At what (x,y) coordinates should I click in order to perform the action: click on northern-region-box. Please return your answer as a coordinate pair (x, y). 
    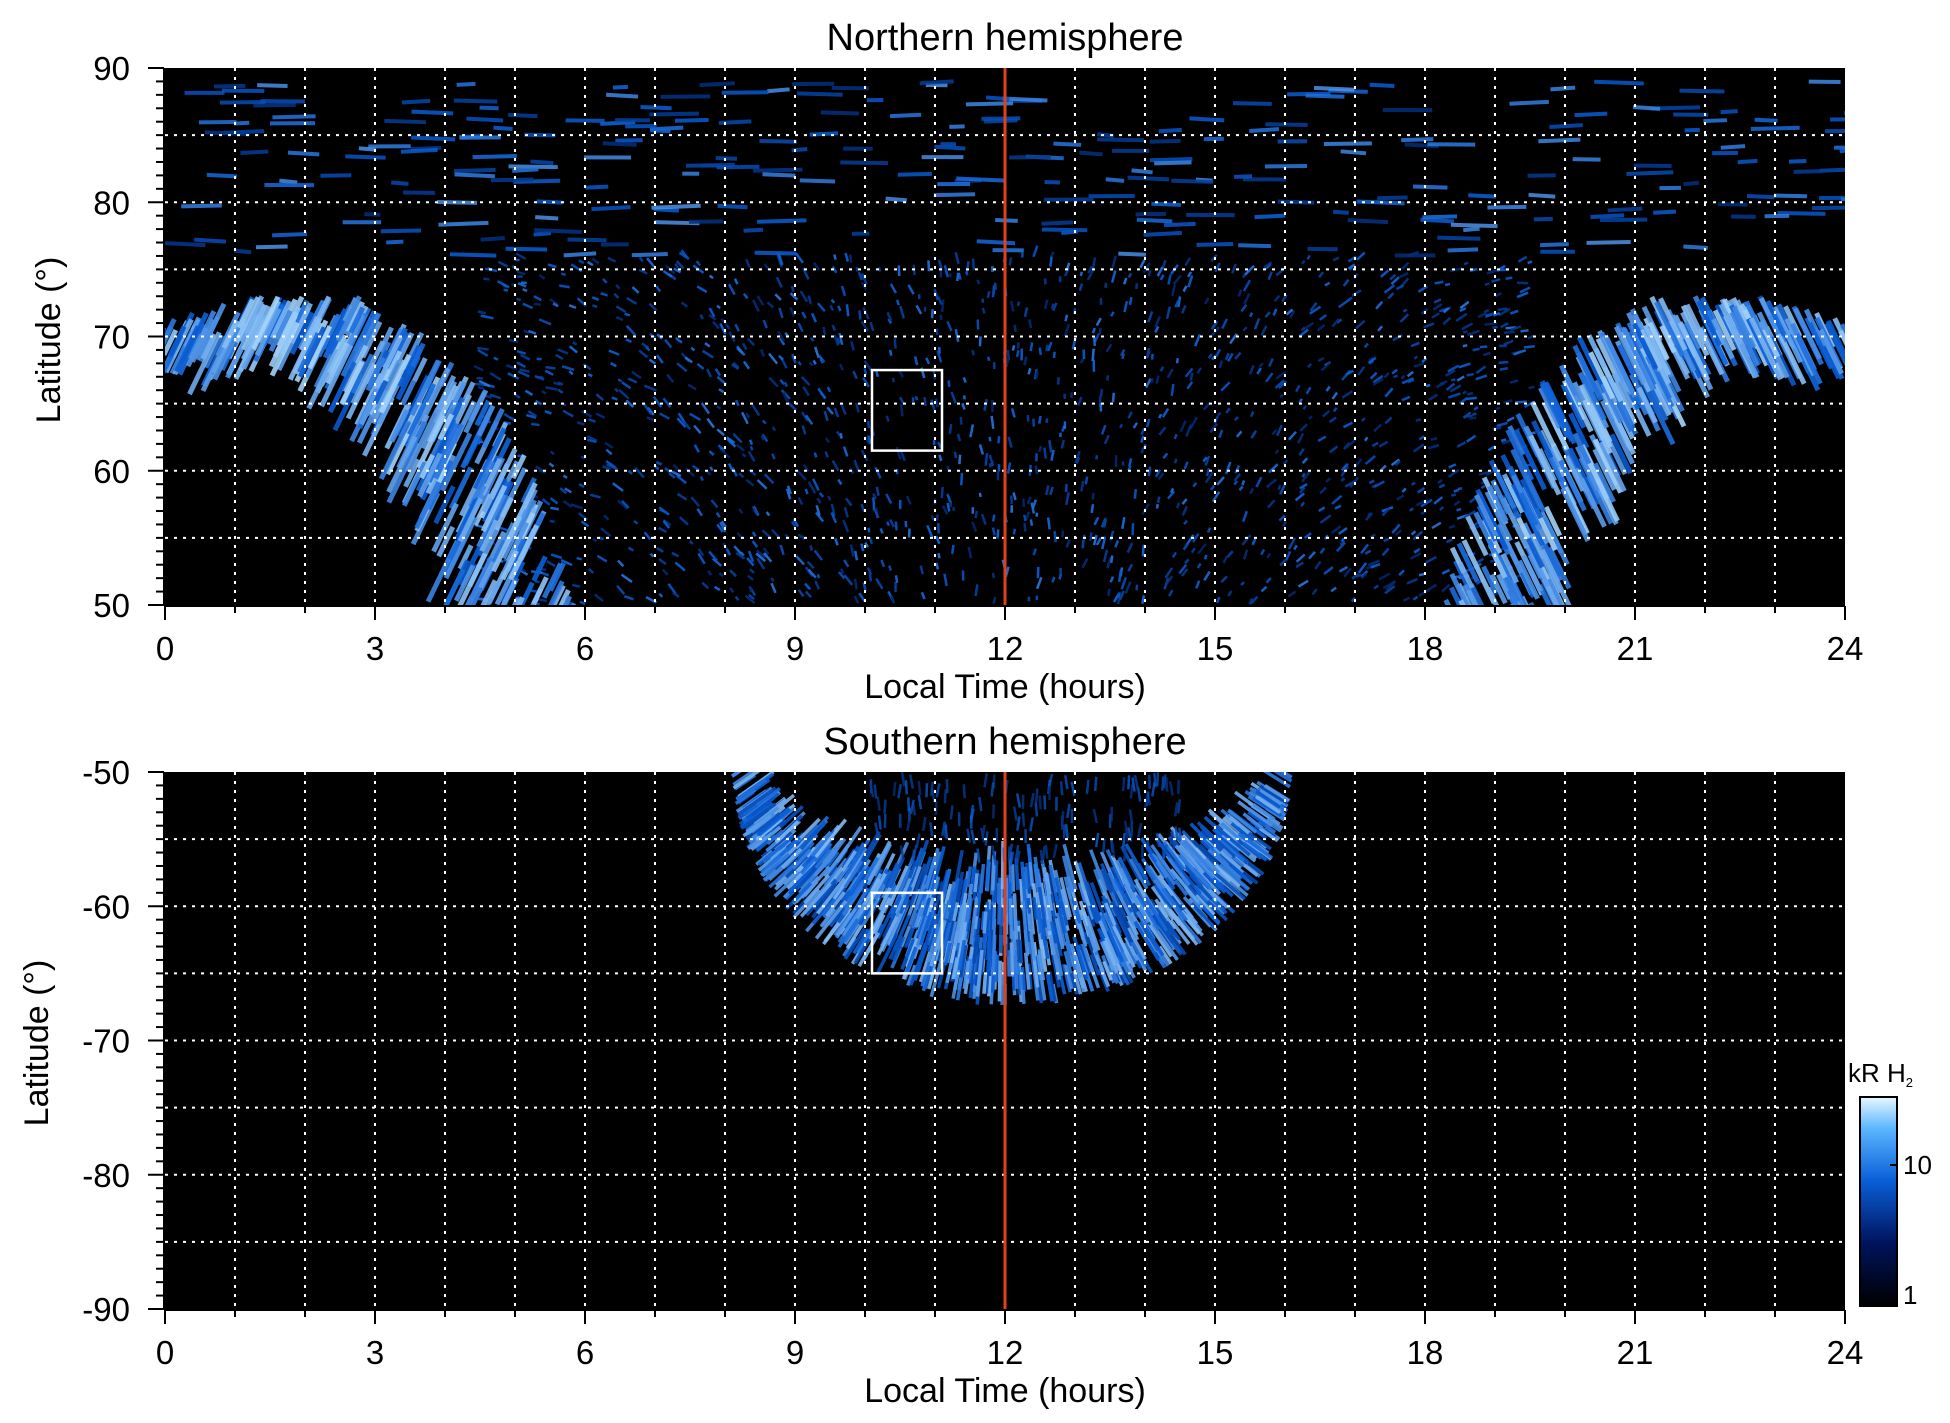
    Looking at the image, I should click on (907, 410).